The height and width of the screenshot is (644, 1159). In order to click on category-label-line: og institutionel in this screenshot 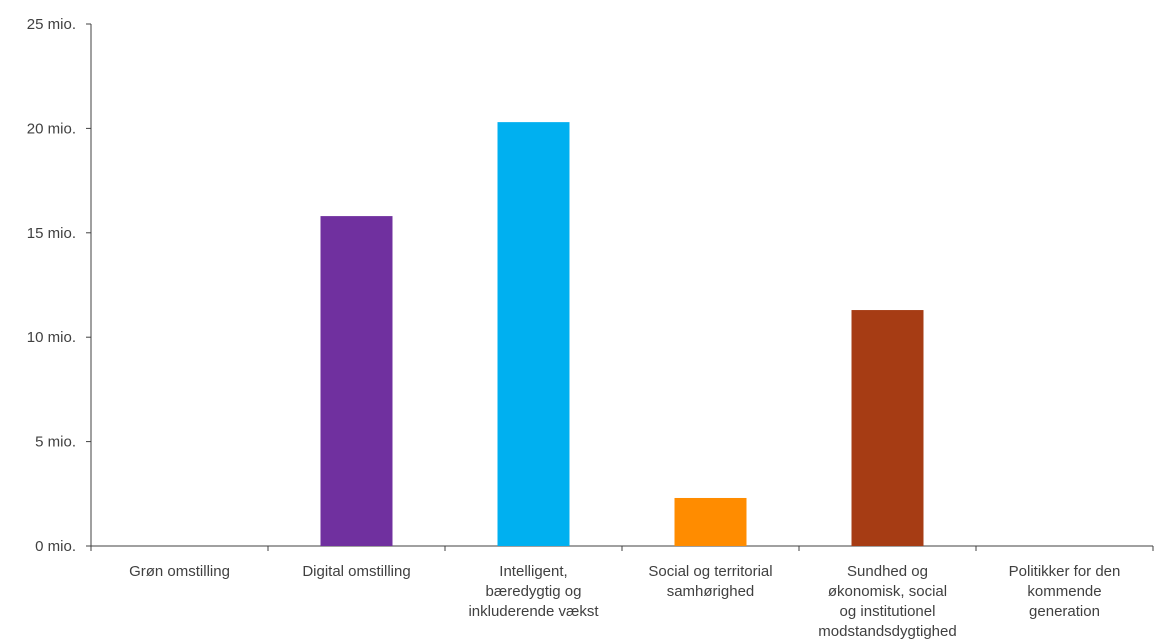, I will do `click(888, 611)`.